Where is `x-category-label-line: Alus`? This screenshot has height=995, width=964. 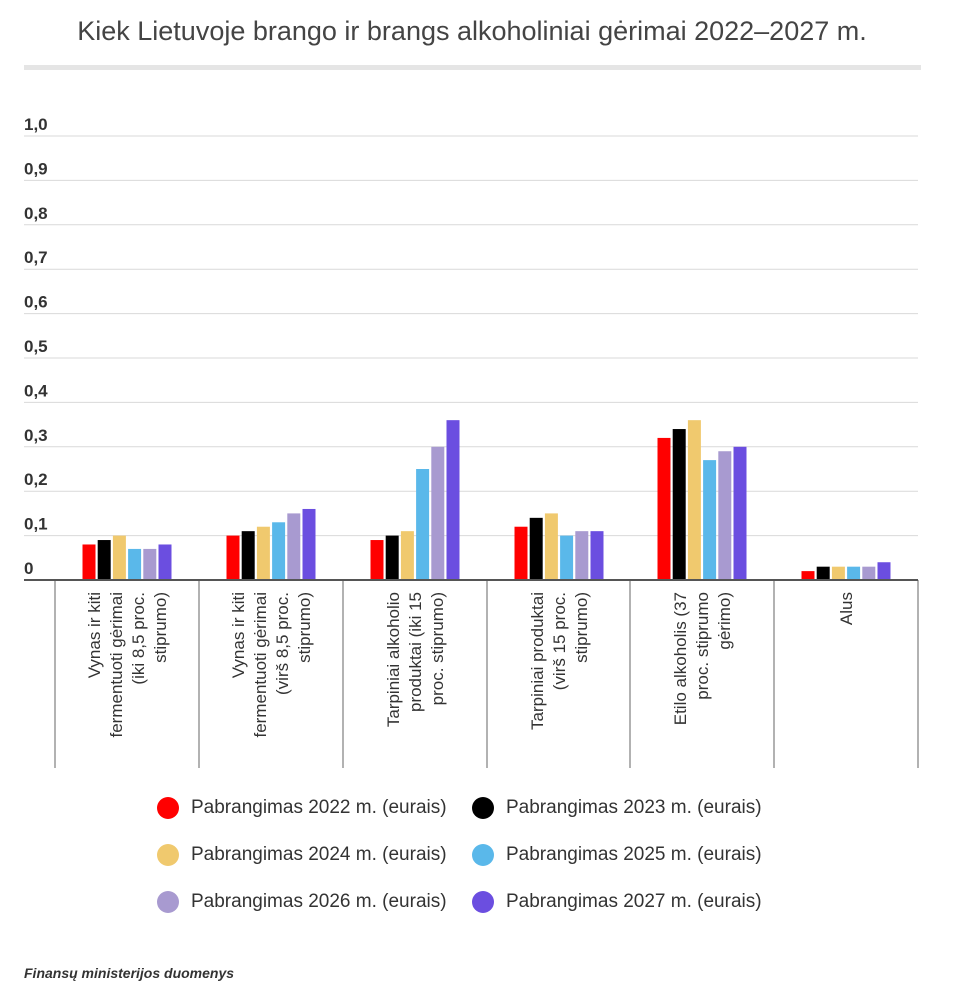
x-category-label-line: Alus is located at coordinates (846, 608).